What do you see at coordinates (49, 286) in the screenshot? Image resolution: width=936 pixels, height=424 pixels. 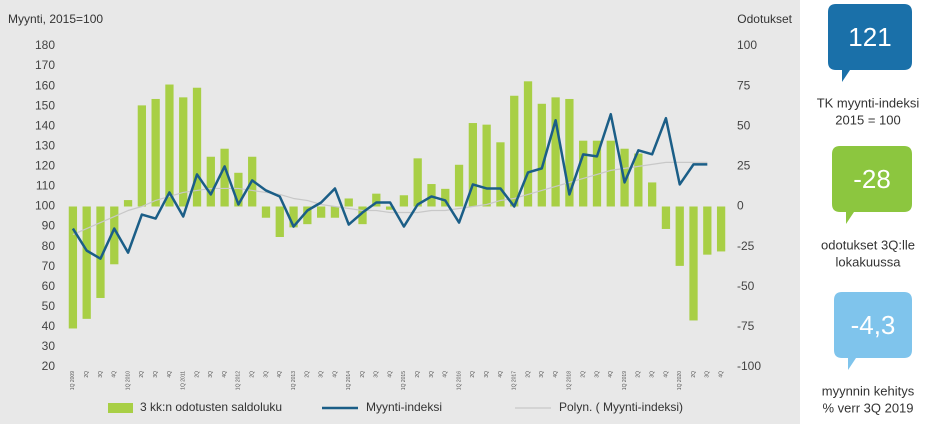 I see `y-tick-label: 60` at bounding box center [49, 286].